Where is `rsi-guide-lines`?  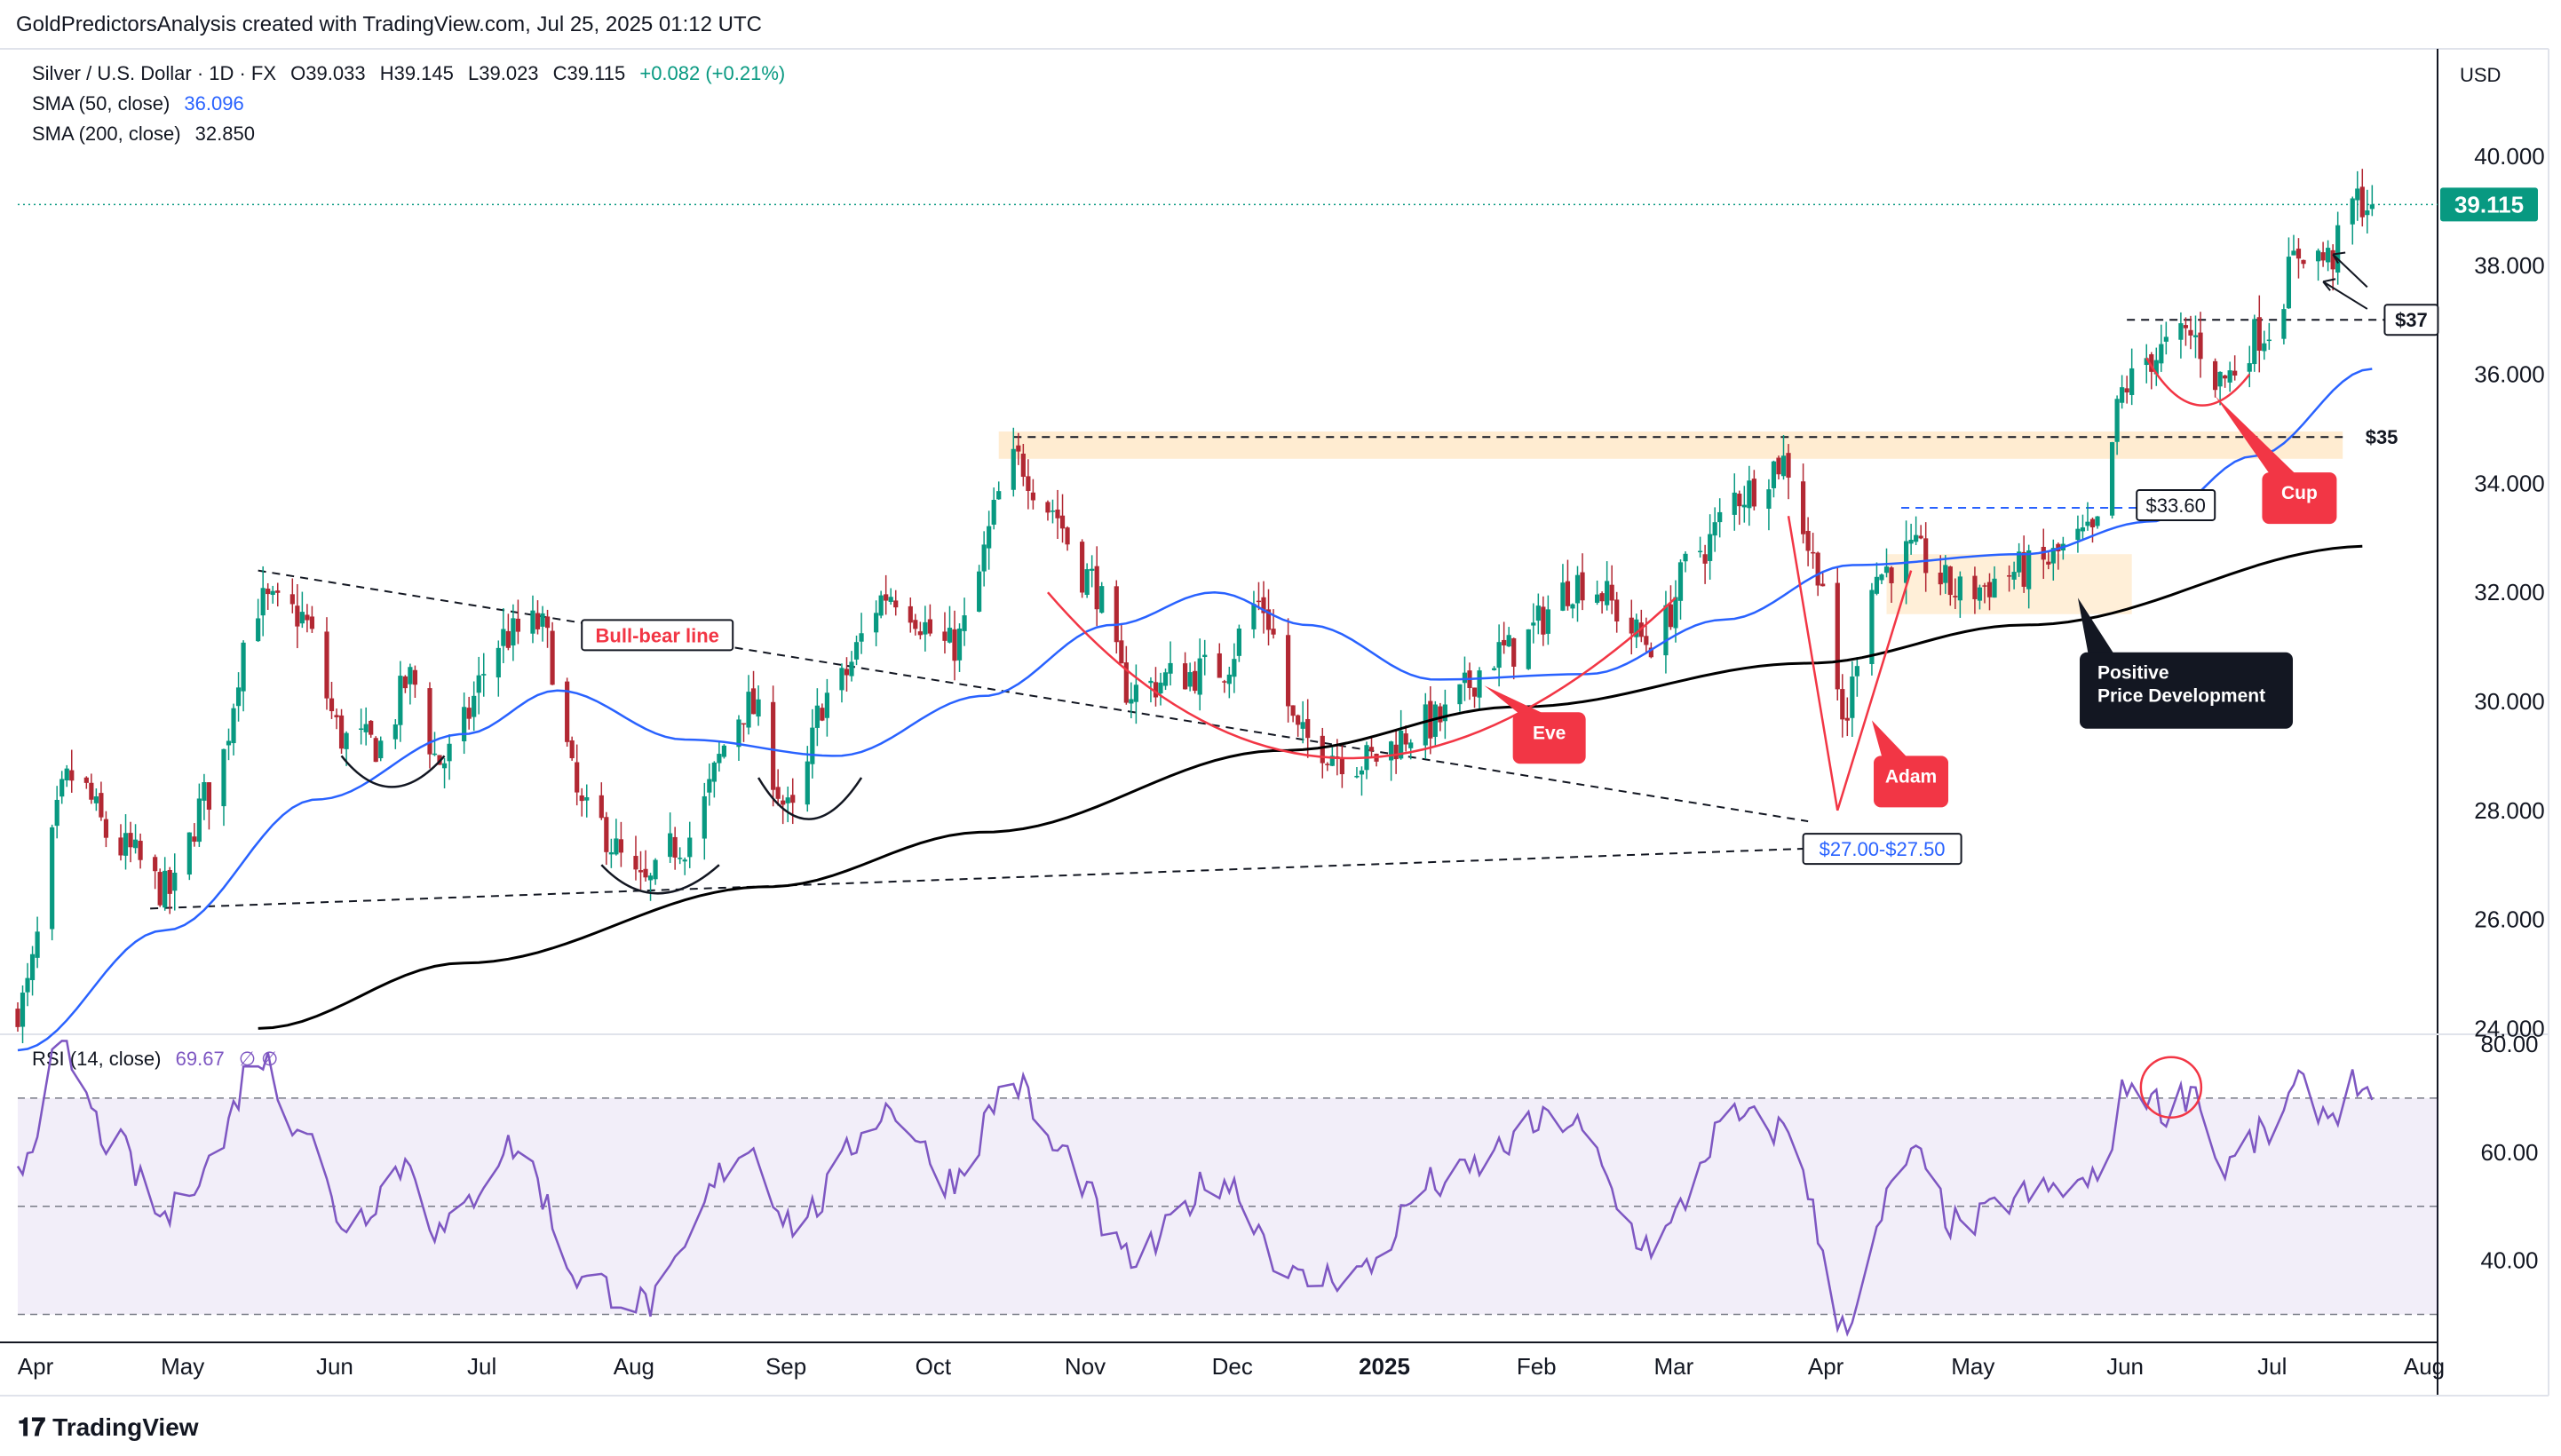
rsi-guide-lines is located at coordinates (1228, 1206).